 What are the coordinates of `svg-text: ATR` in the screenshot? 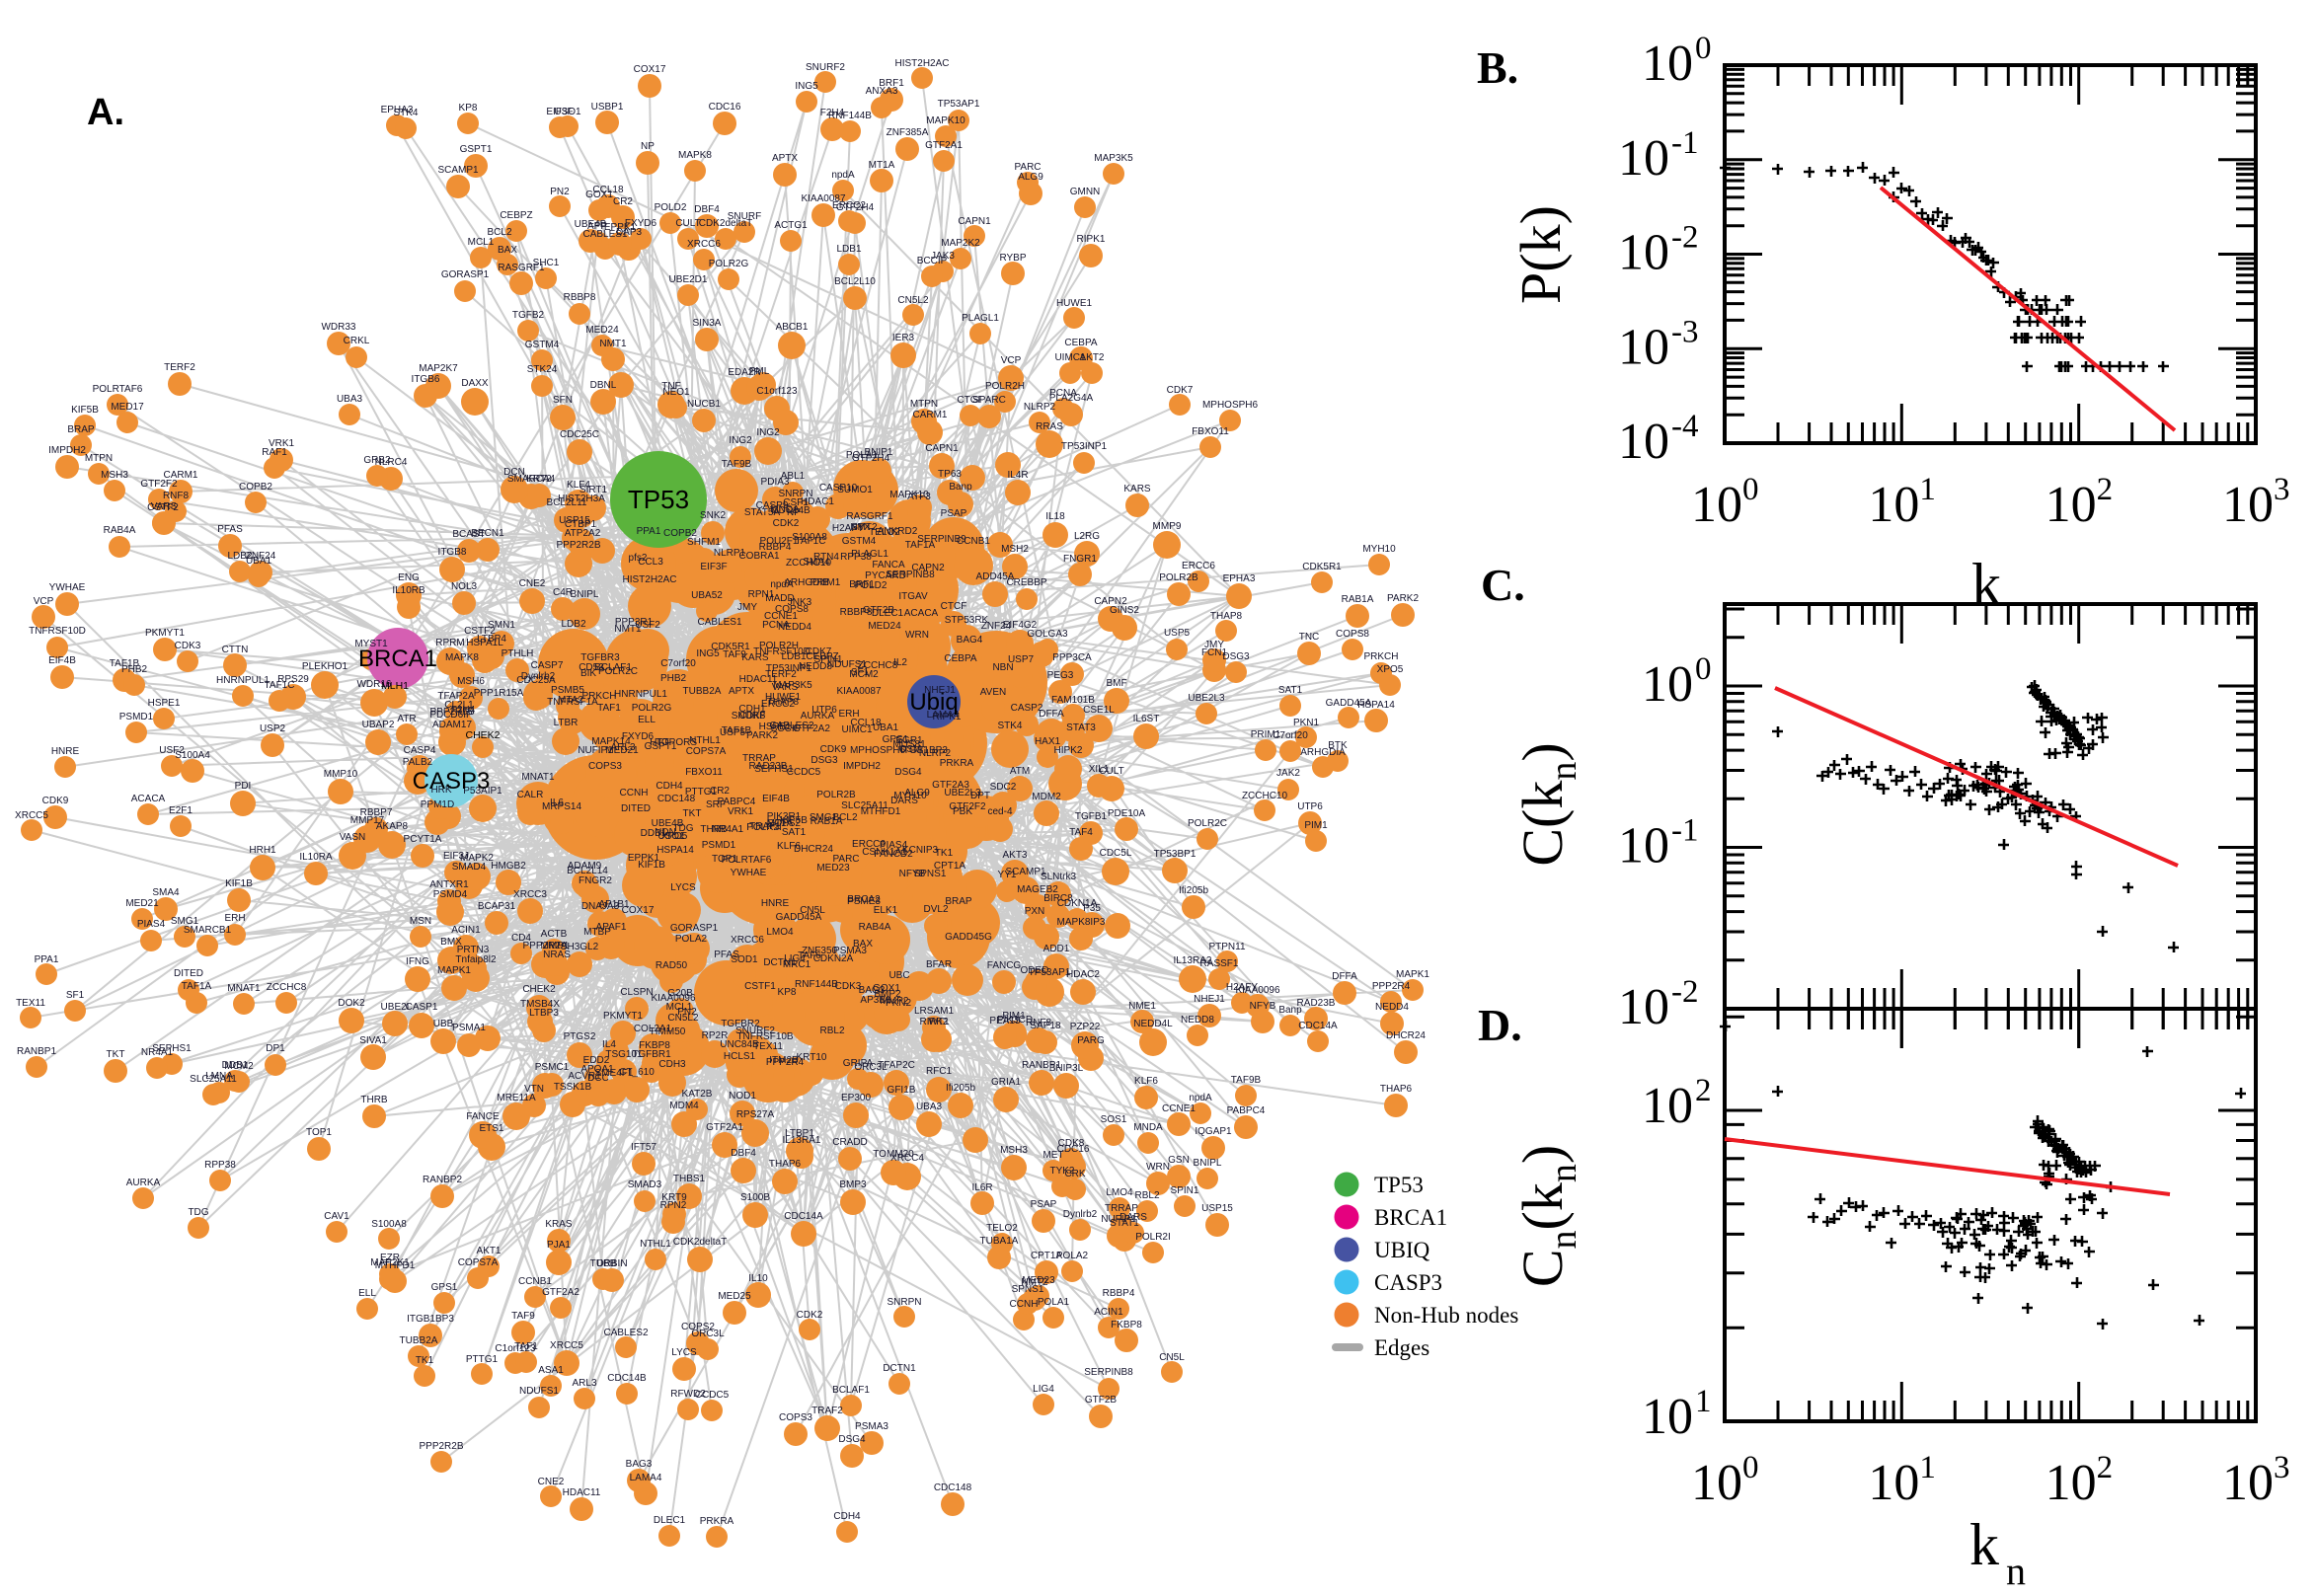 It's located at (407, 719).